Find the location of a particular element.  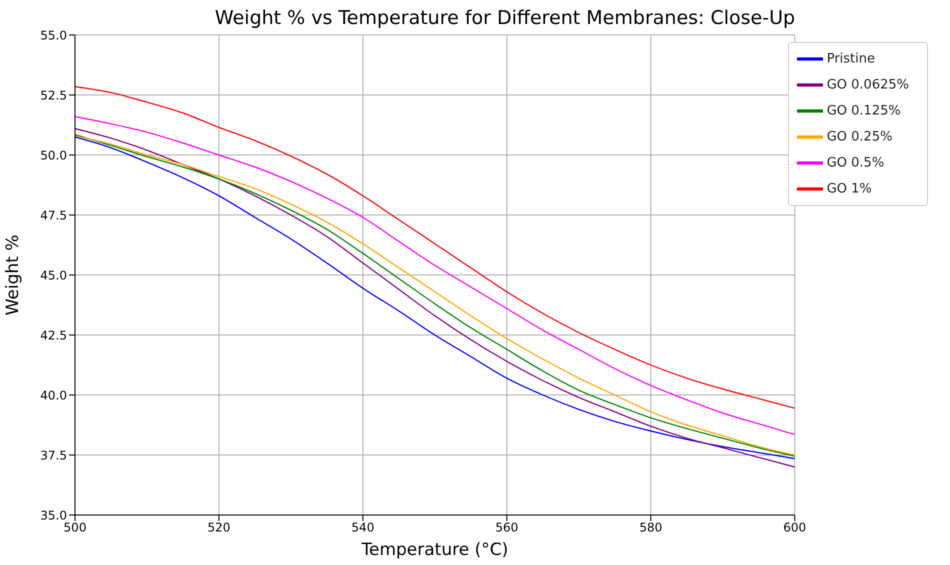

x-axis-title: Temperature (°C) is located at coordinates (434, 550).